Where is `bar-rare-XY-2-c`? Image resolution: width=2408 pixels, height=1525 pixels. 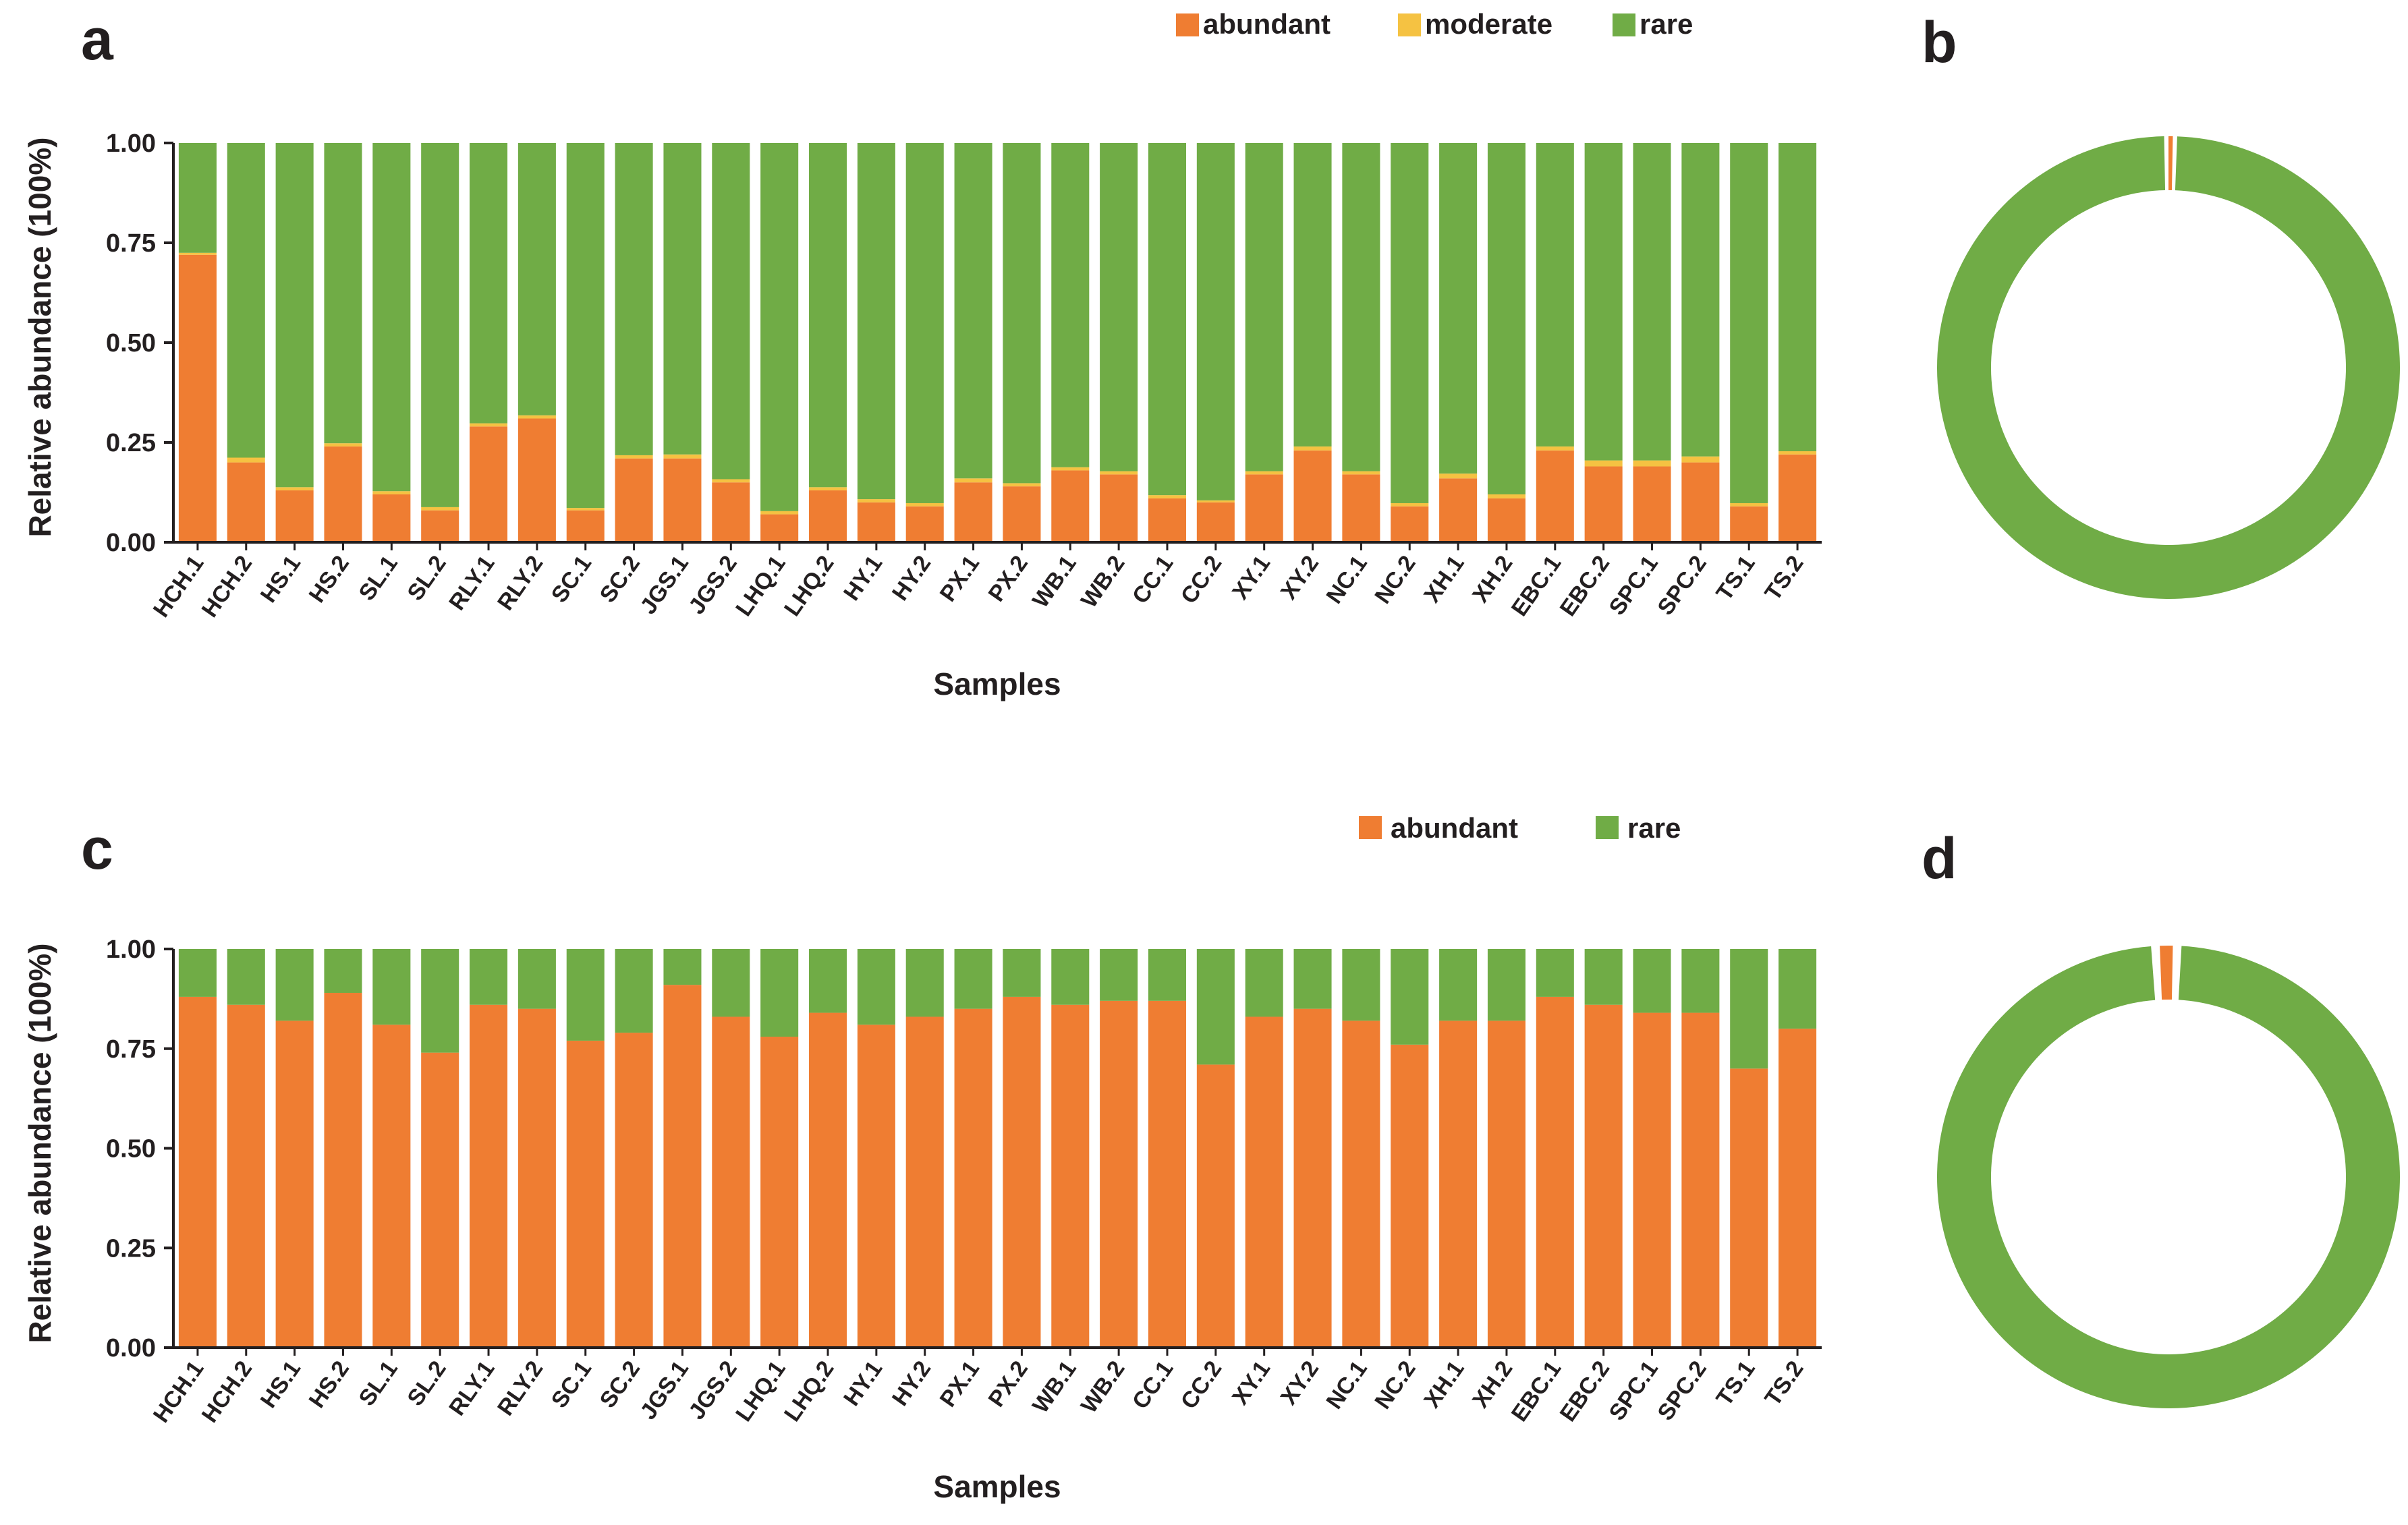
bar-rare-XY-2-c is located at coordinates (1312, 979).